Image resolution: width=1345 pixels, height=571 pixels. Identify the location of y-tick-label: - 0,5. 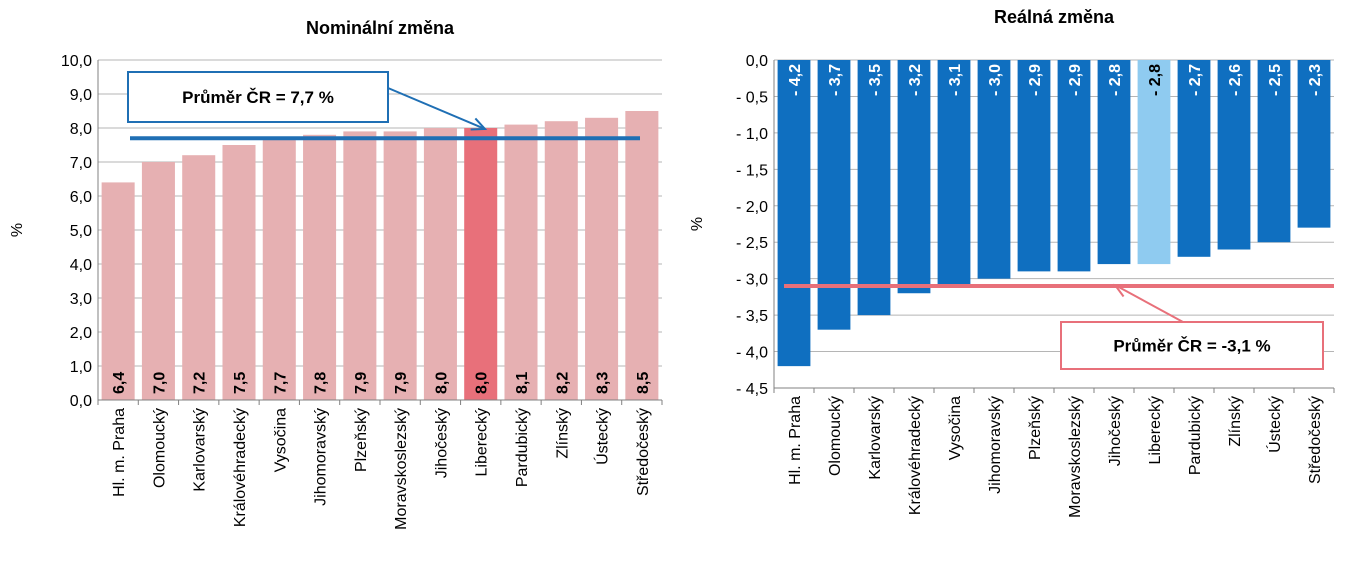
(752, 97).